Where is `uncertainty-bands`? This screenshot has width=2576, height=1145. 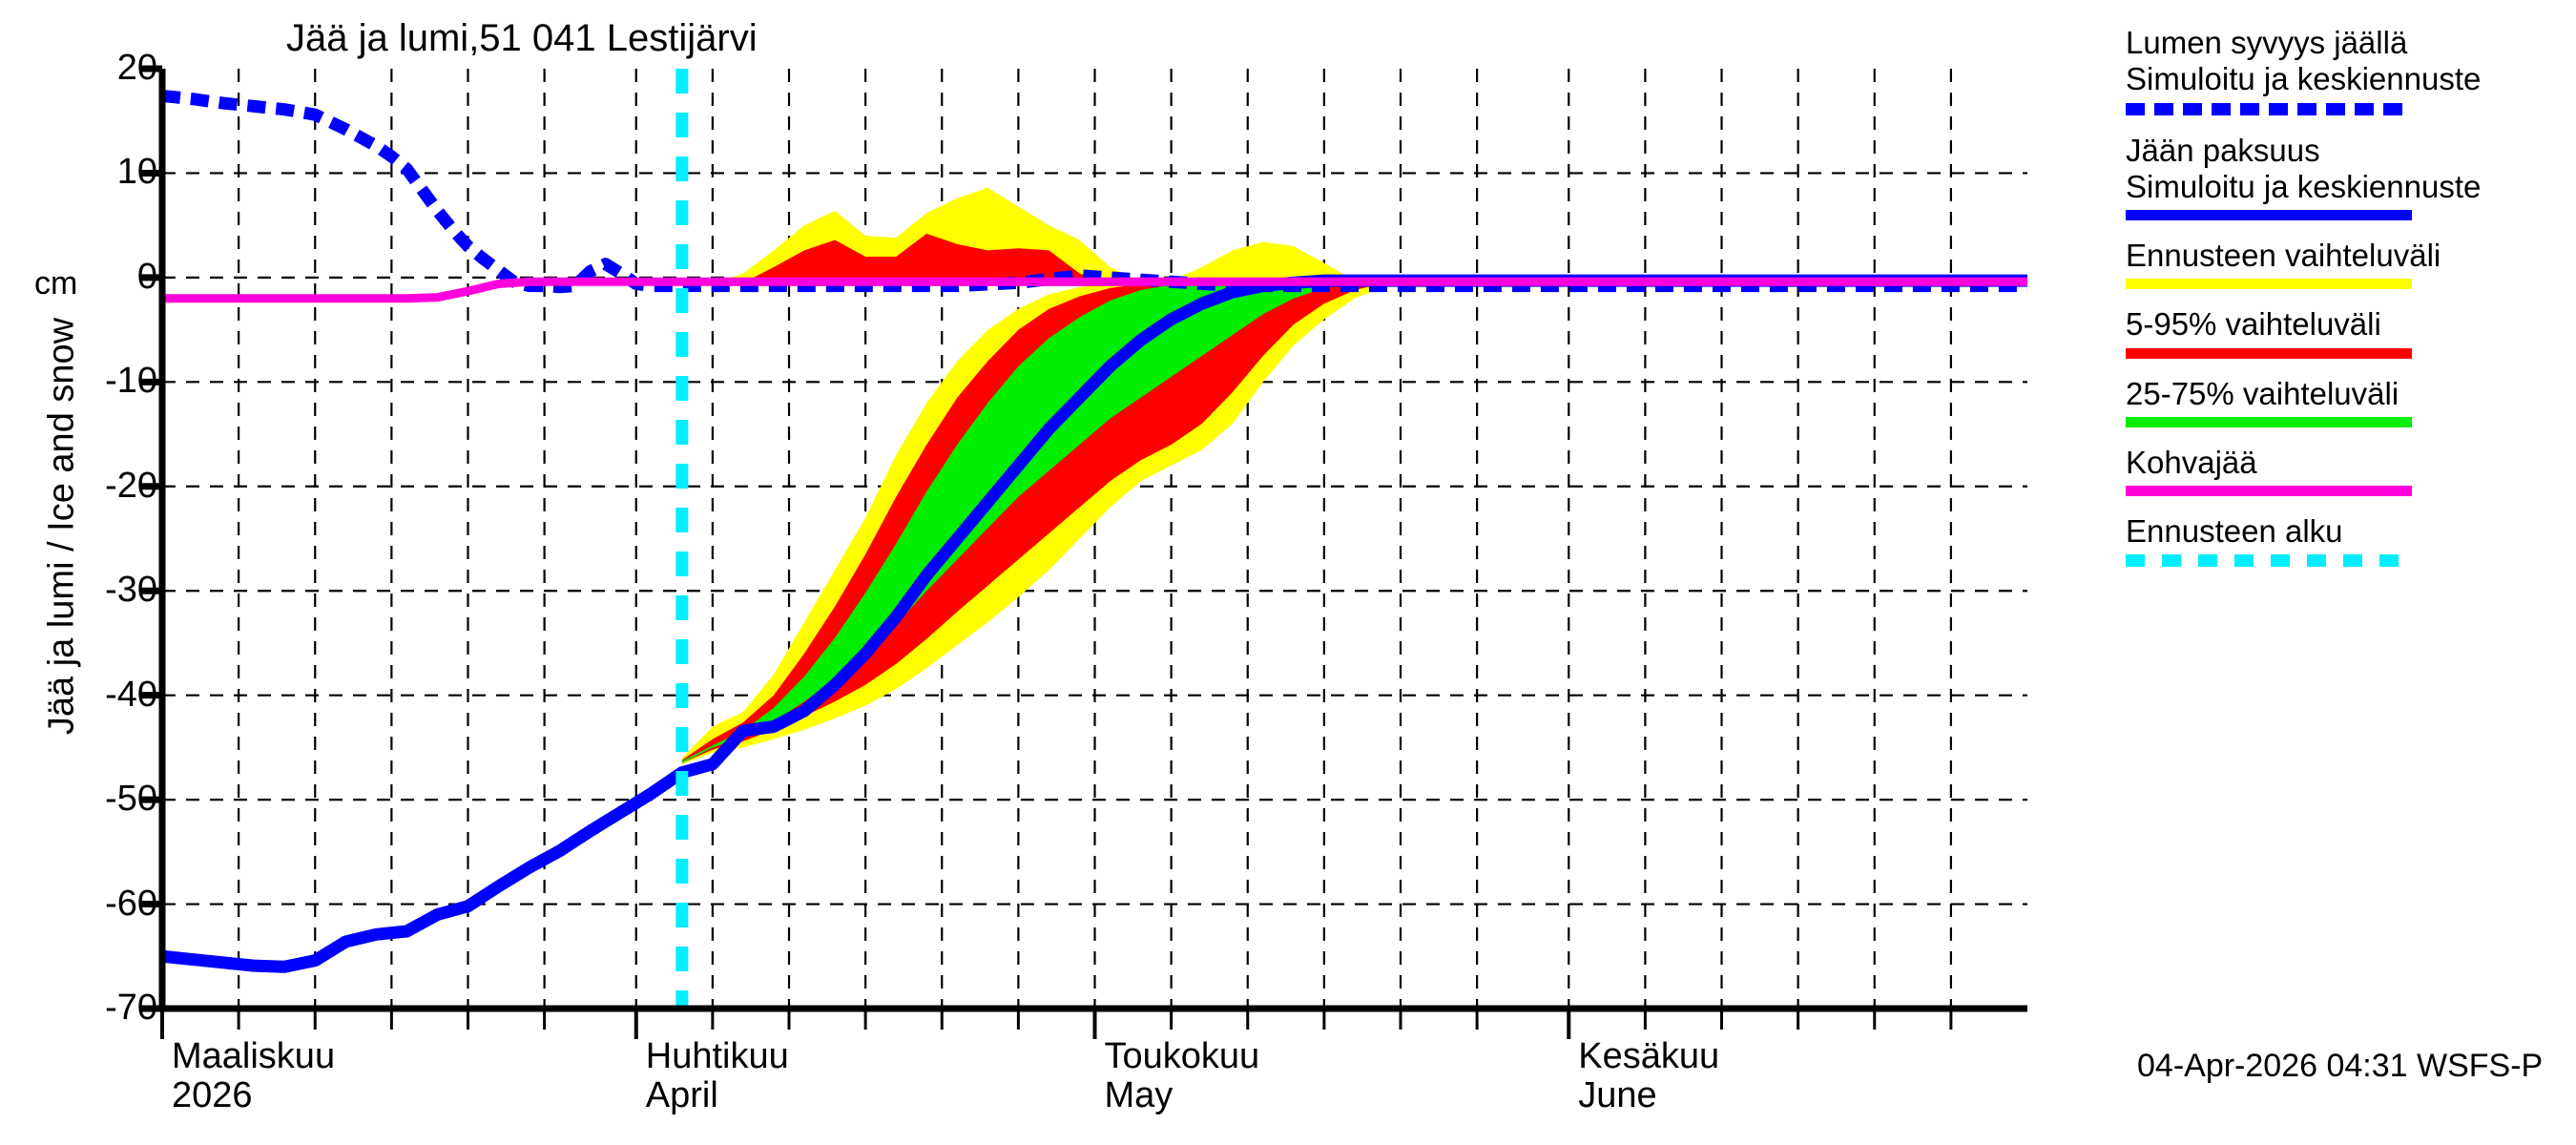
uncertainty-bands is located at coordinates (1049, 475).